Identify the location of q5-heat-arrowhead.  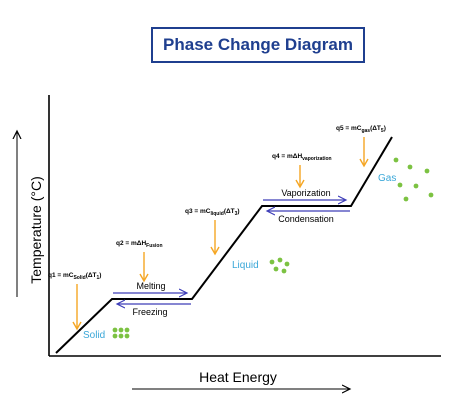
(364, 163).